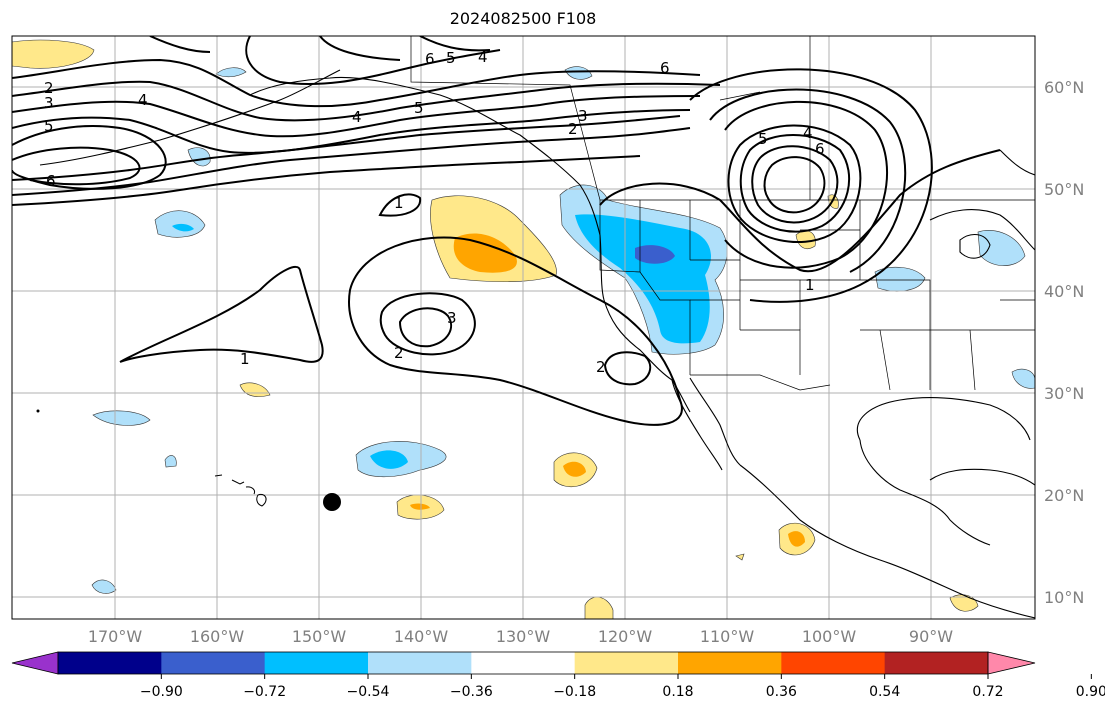 The image size is (1105, 712). What do you see at coordinates (264, 692) in the screenshot?
I see `colorbar-tick-label: −0.72` at bounding box center [264, 692].